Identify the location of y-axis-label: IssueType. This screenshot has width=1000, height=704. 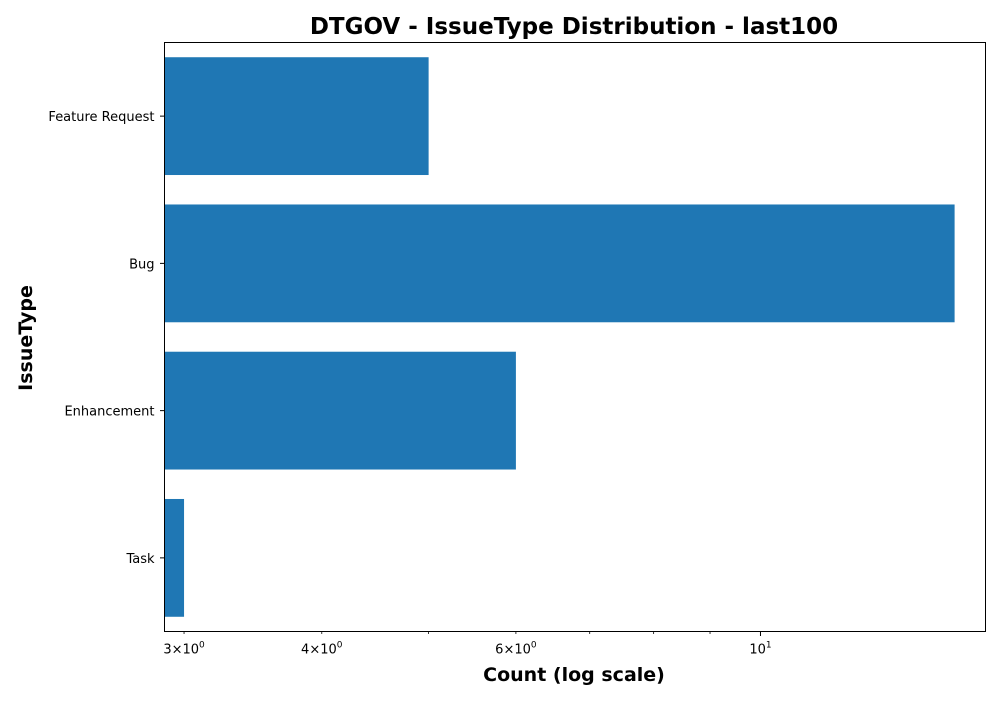
(26, 338).